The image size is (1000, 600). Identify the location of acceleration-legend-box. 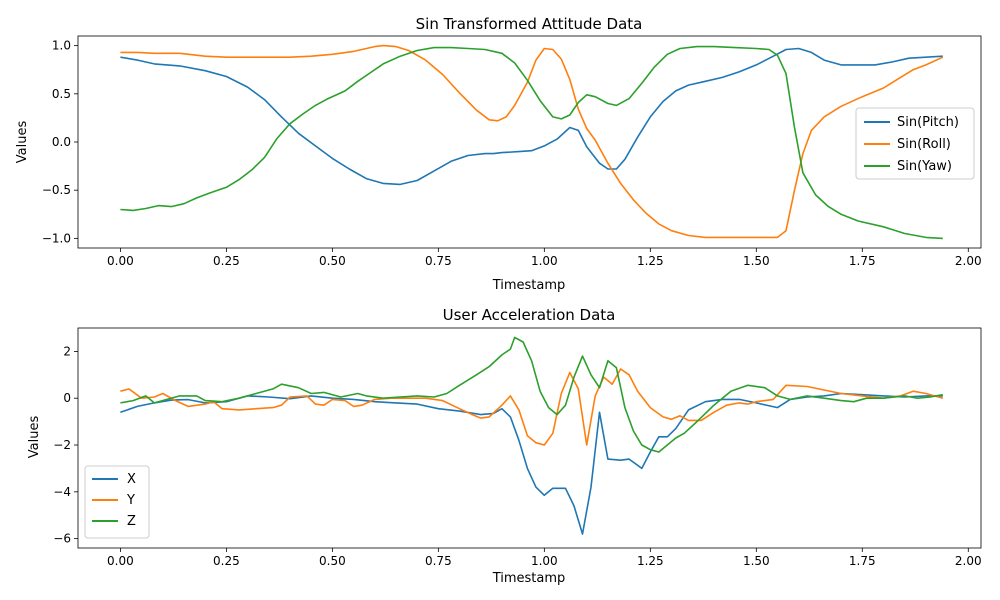
(117, 502).